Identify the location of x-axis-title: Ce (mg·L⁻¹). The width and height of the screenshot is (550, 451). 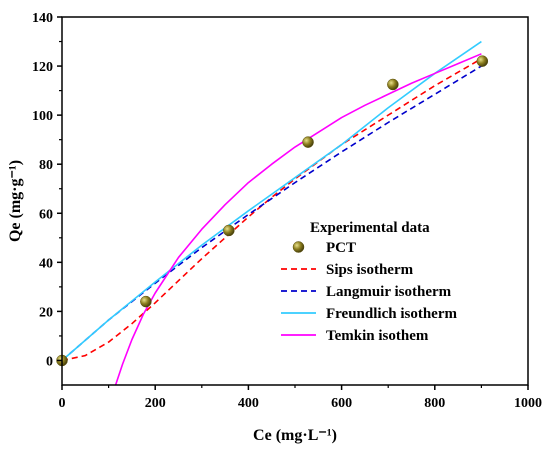
(295, 435).